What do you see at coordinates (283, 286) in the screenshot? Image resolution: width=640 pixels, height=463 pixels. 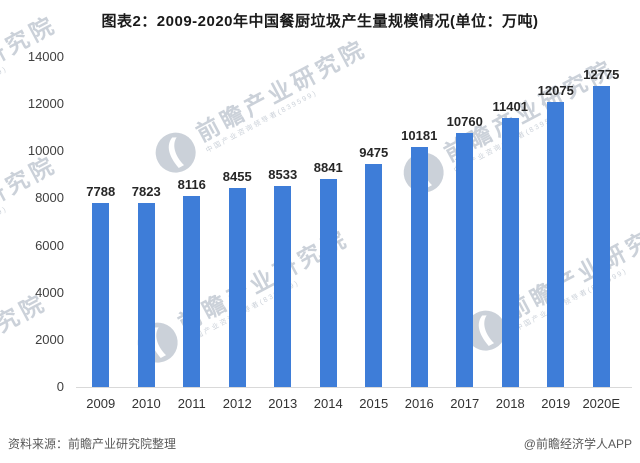 I see `bar-2013` at bounding box center [283, 286].